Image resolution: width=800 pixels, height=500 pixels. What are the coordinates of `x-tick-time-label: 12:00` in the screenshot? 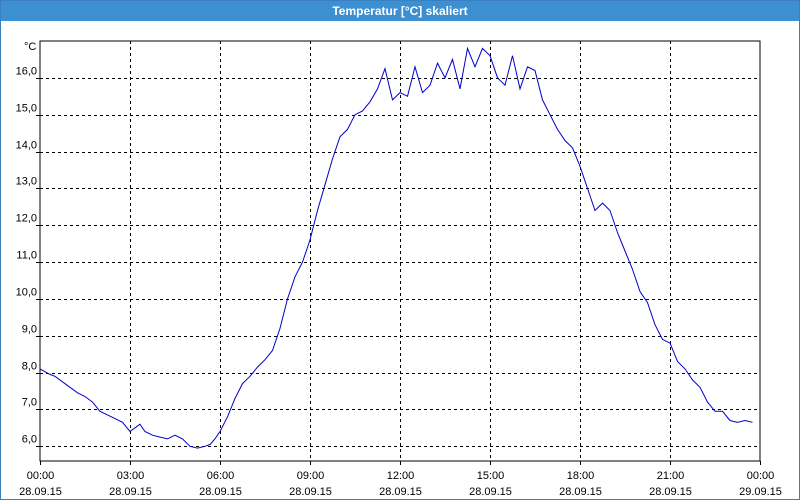 It's located at (401, 476).